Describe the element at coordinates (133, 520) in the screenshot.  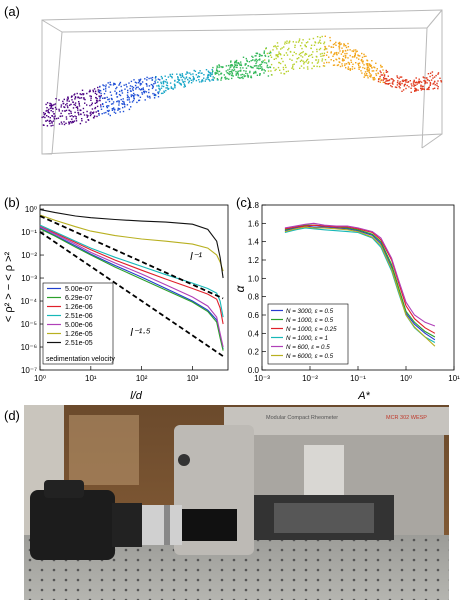
I see `camera-icon` at that location.